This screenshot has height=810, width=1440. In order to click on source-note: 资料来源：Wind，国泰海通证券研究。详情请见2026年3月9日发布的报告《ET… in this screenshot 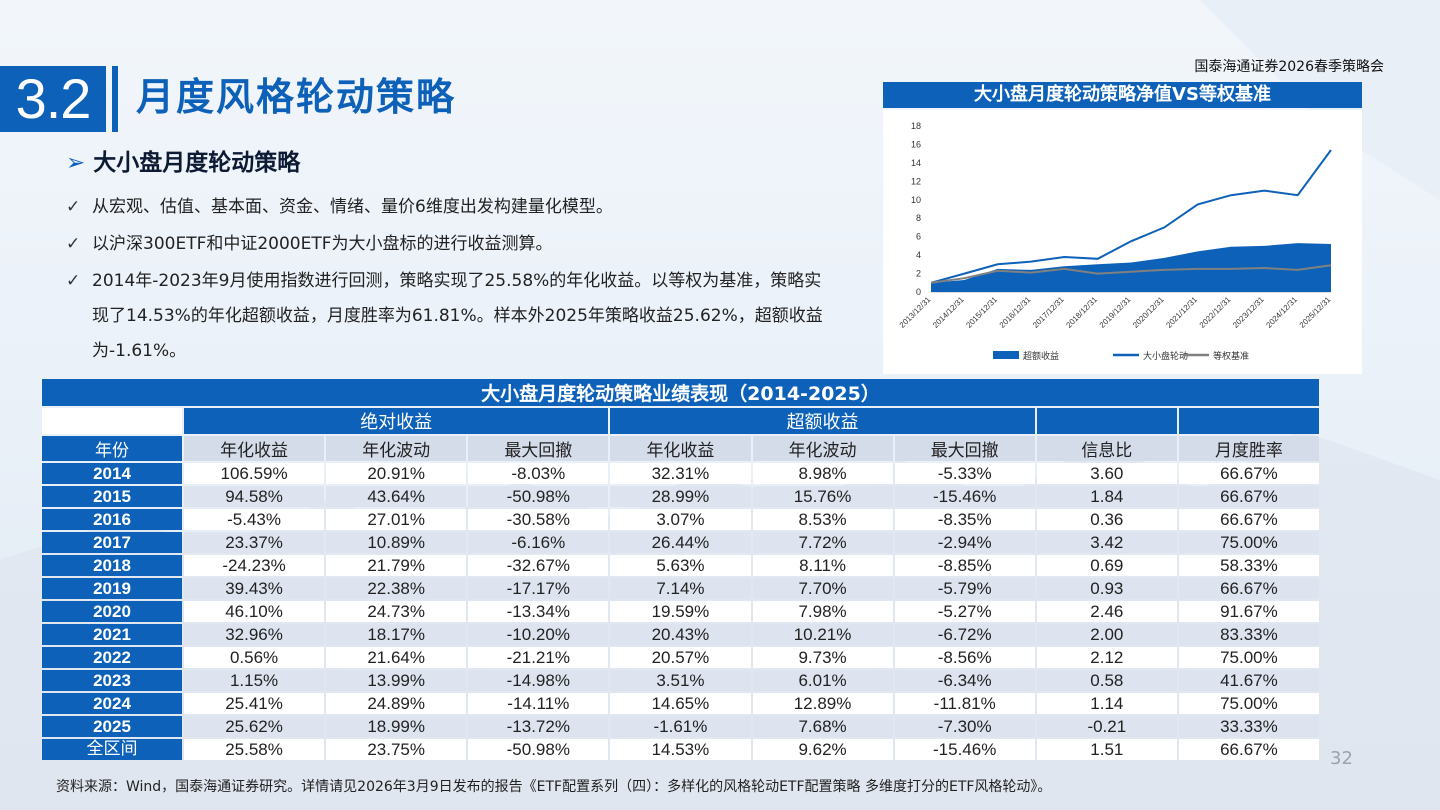, I will do `click(554, 787)`.